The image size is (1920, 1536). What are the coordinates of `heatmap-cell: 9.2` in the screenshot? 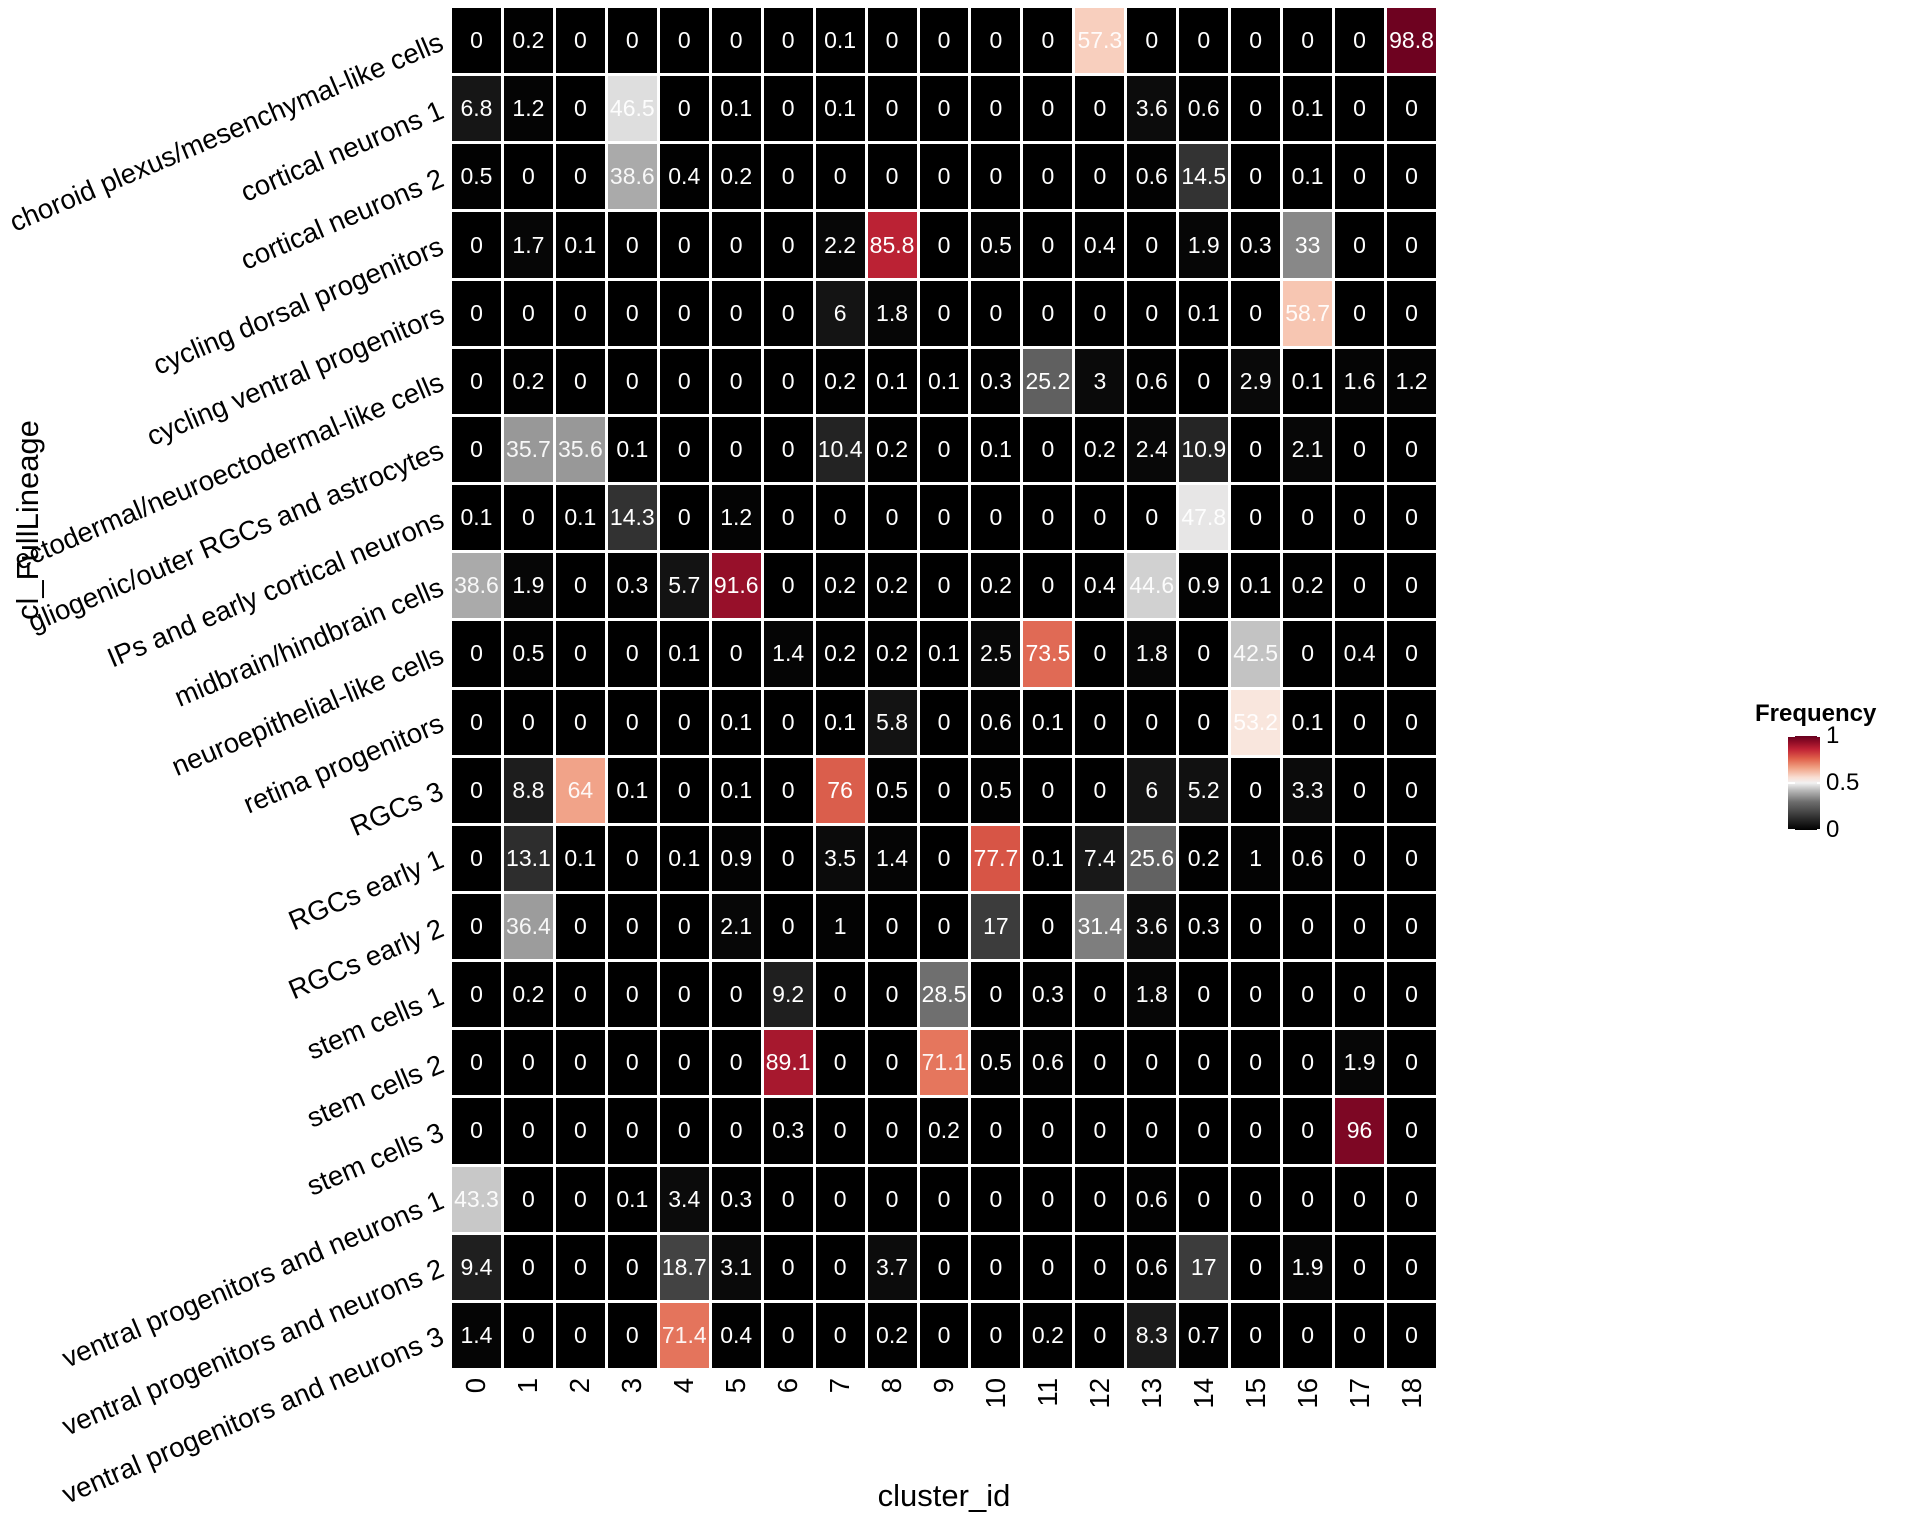 It's located at (788, 995).